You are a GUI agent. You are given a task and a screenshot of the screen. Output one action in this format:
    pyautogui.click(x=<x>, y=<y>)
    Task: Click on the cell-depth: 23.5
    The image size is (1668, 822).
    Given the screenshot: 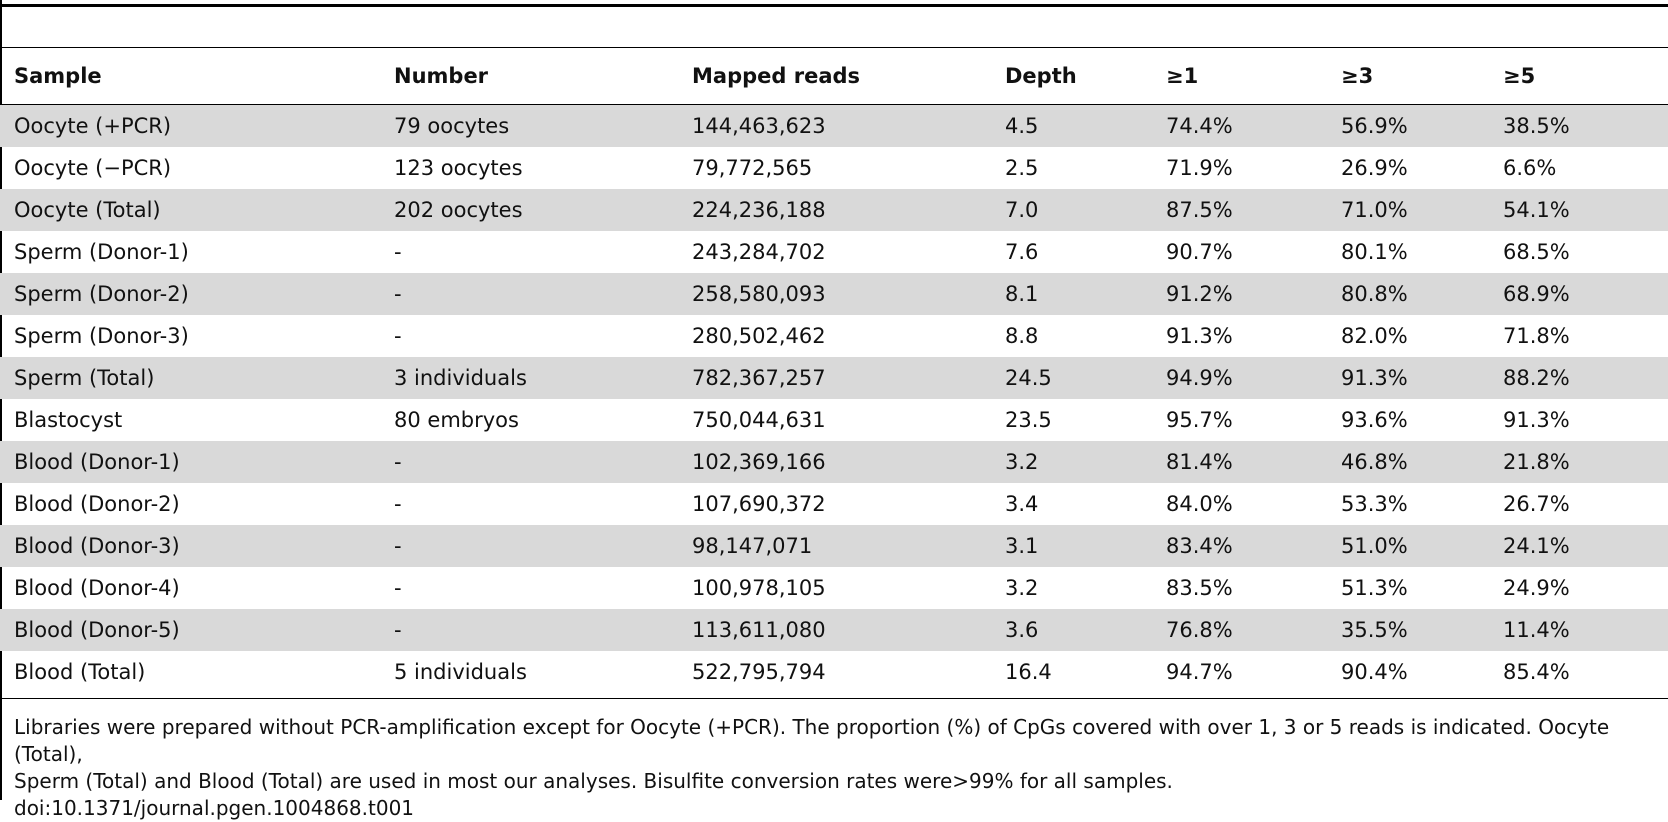 What is the action you would take?
    pyautogui.click(x=1028, y=420)
    